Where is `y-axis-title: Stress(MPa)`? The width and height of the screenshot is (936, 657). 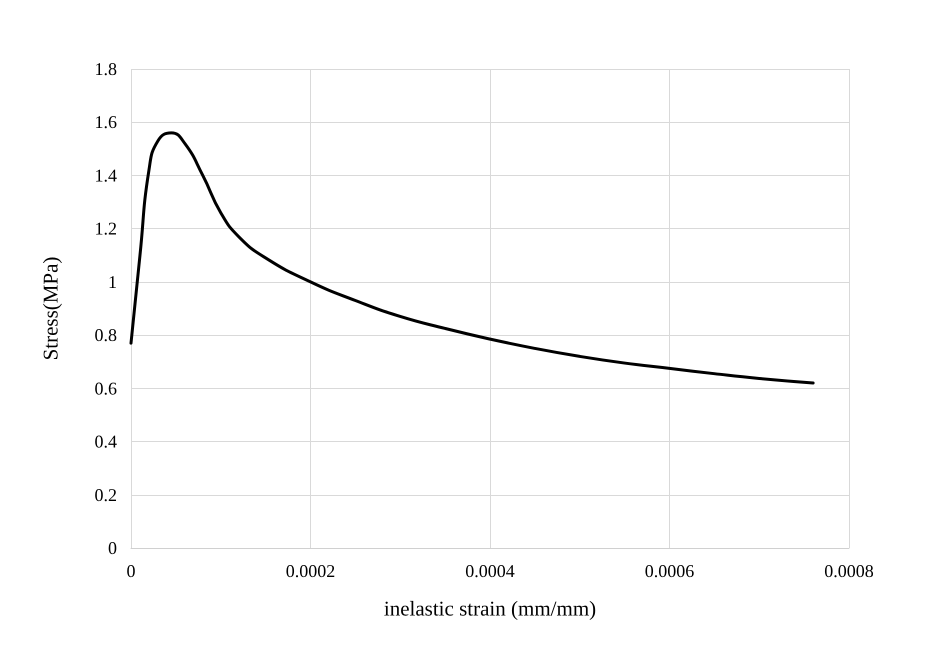 y-axis-title: Stress(MPa) is located at coordinates (50, 308).